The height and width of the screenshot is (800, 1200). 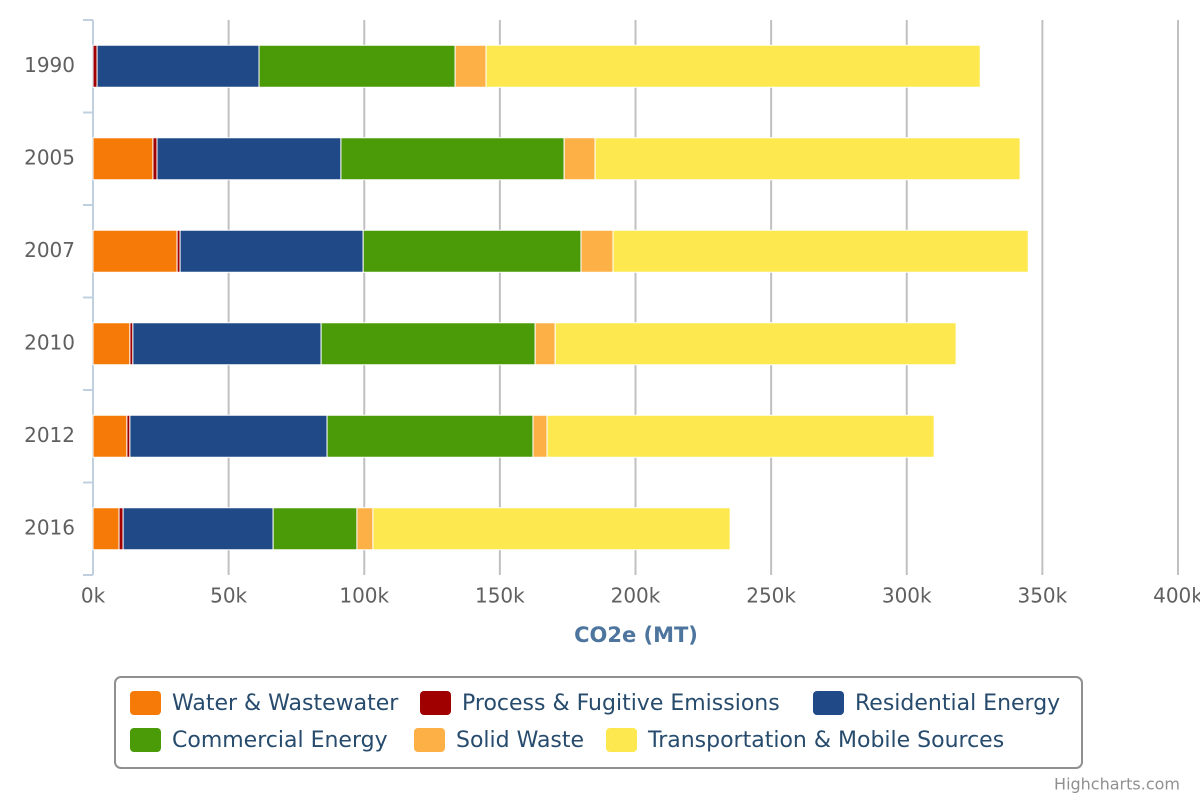 I want to click on y-tick-label: 2007, so click(x=49, y=250).